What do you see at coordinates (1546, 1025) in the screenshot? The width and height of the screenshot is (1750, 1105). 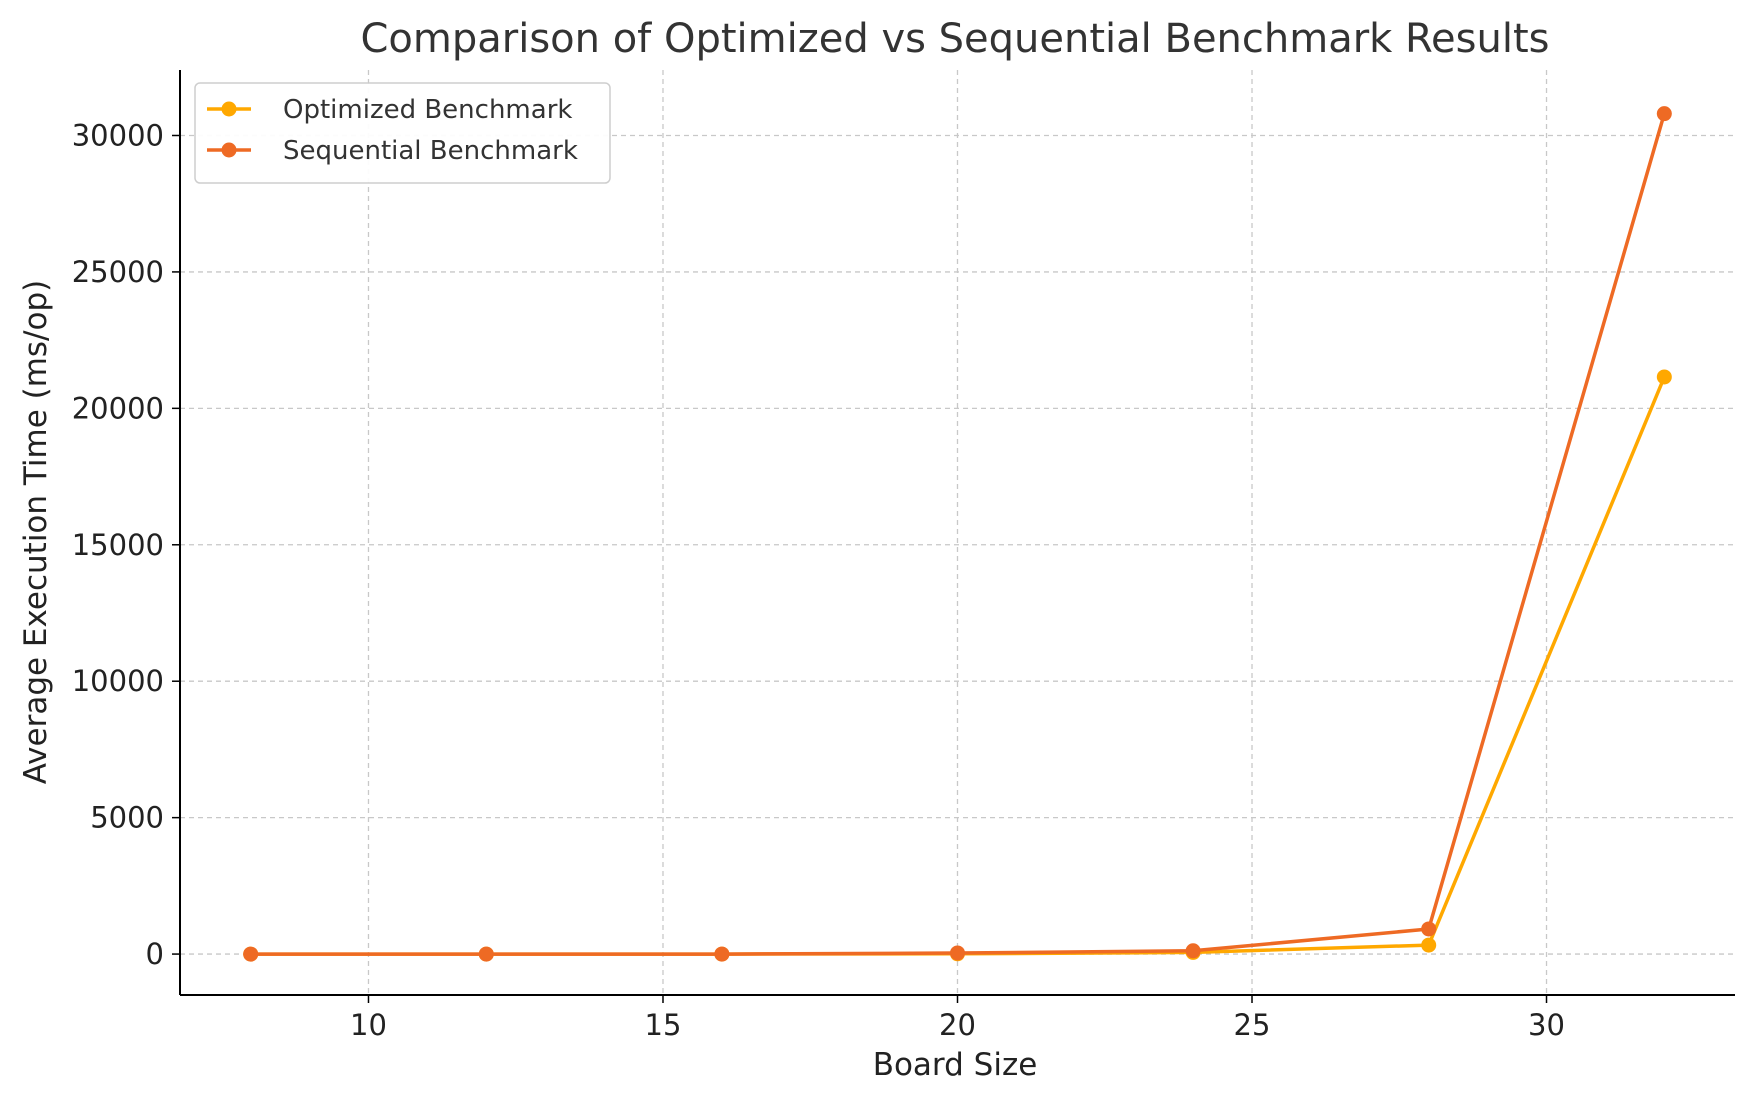 I see `x-tick-label: 30` at bounding box center [1546, 1025].